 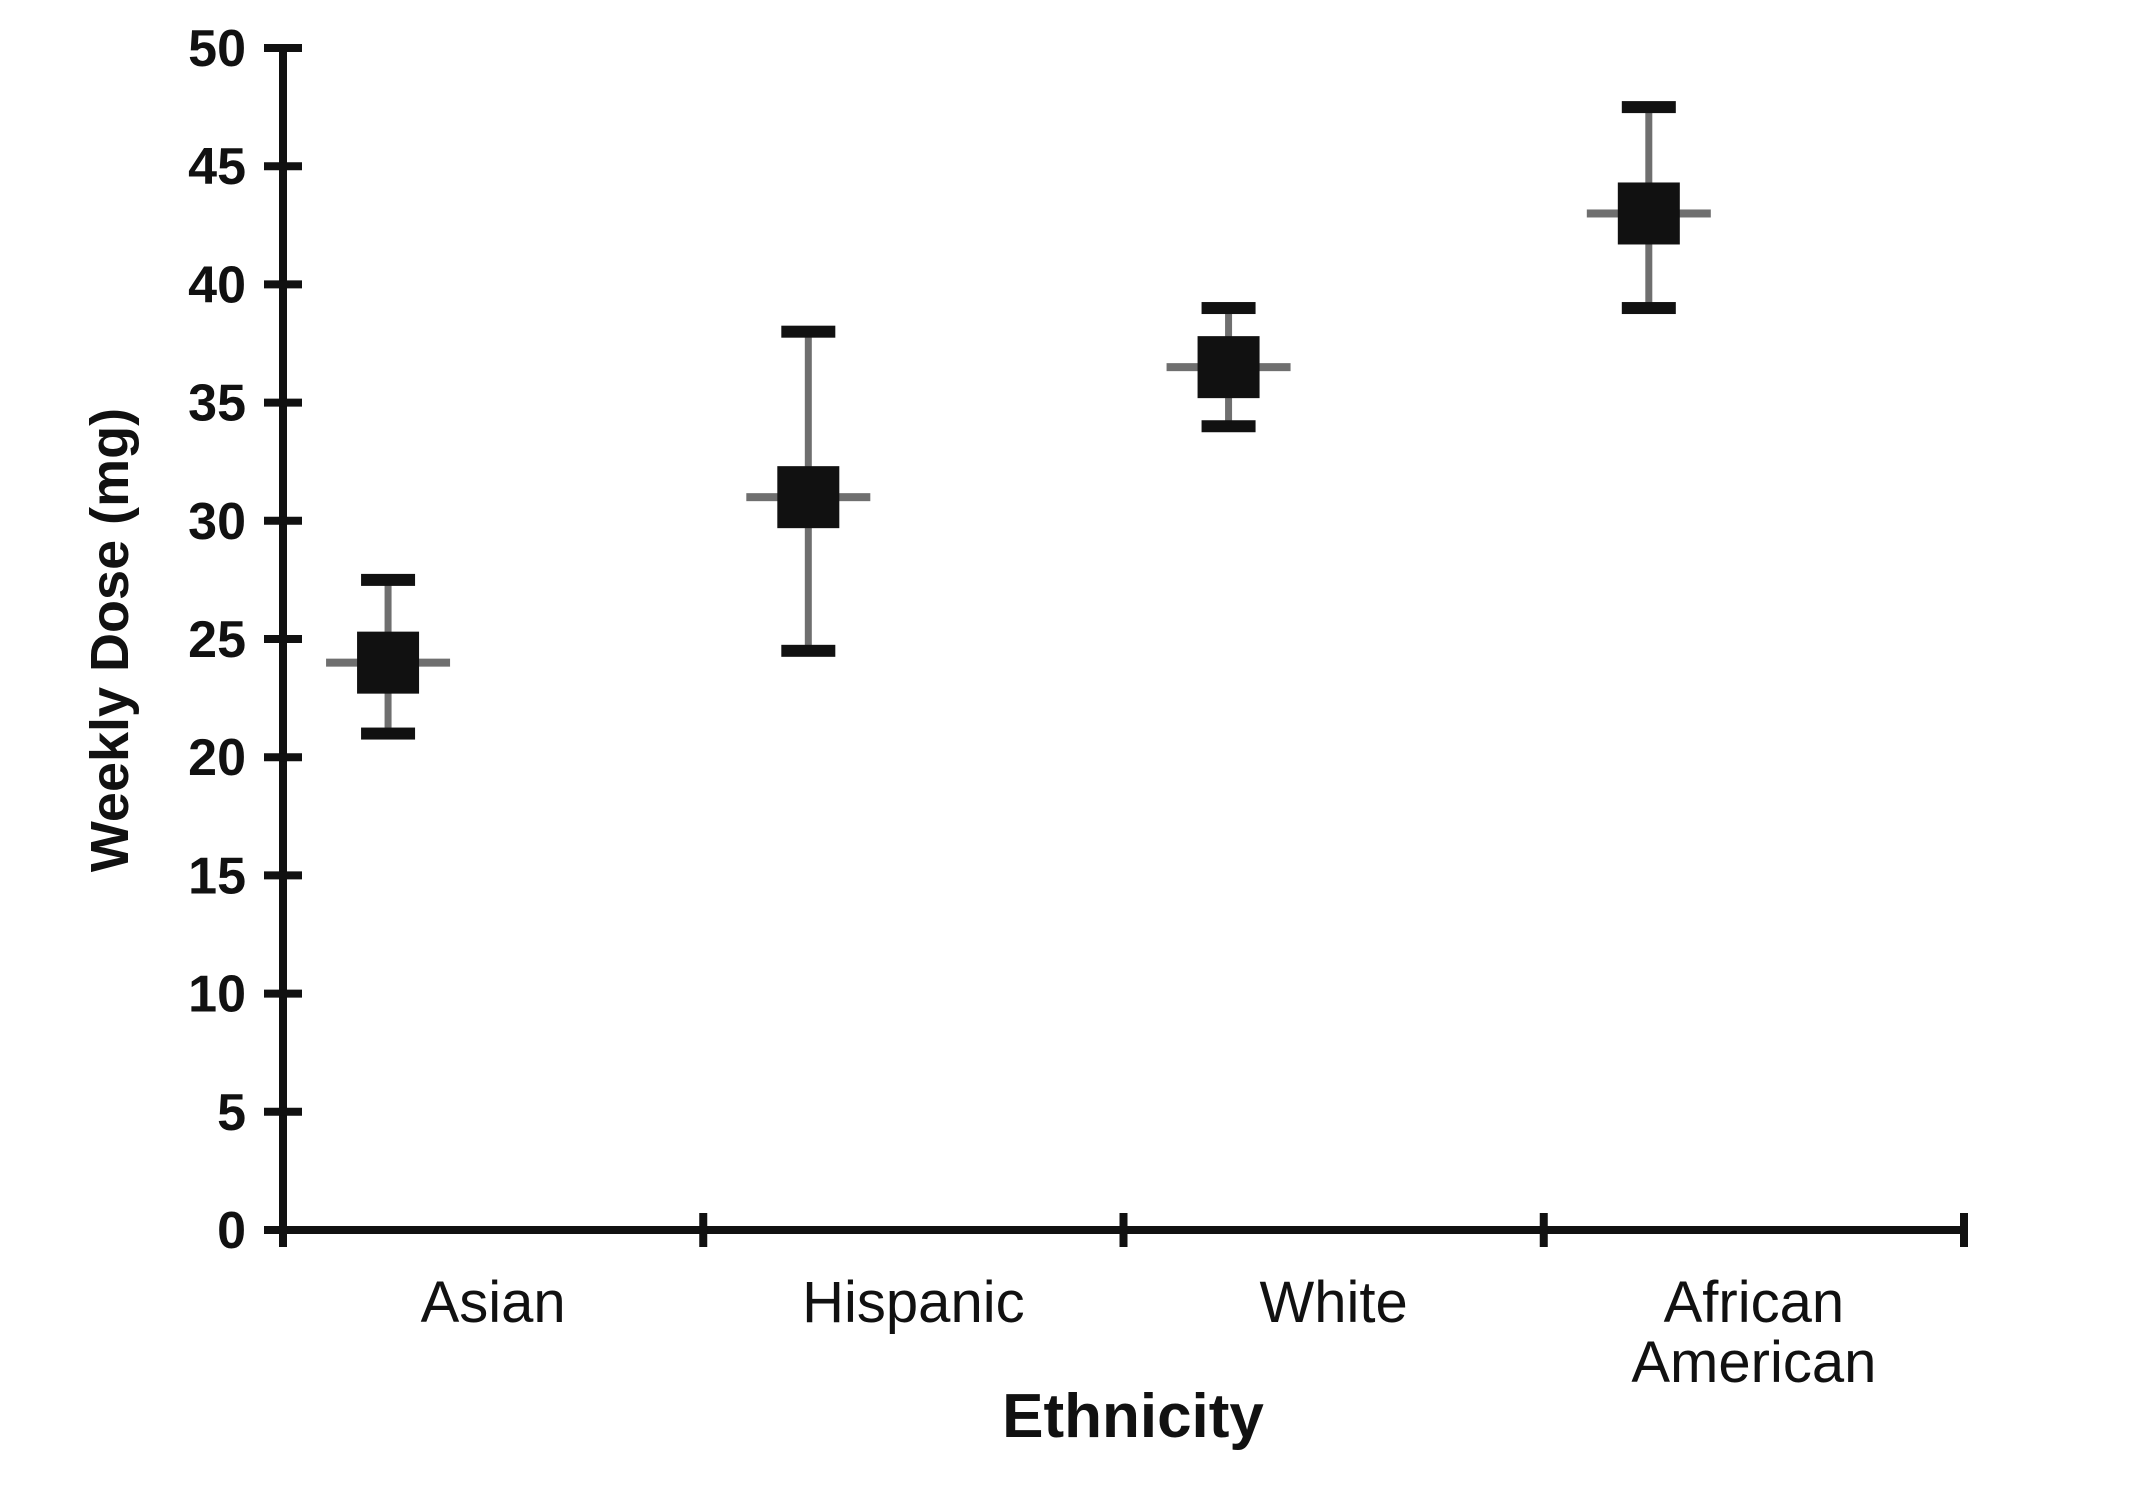 What do you see at coordinates (217, 522) in the screenshot?
I see `y-tick-label: 30` at bounding box center [217, 522].